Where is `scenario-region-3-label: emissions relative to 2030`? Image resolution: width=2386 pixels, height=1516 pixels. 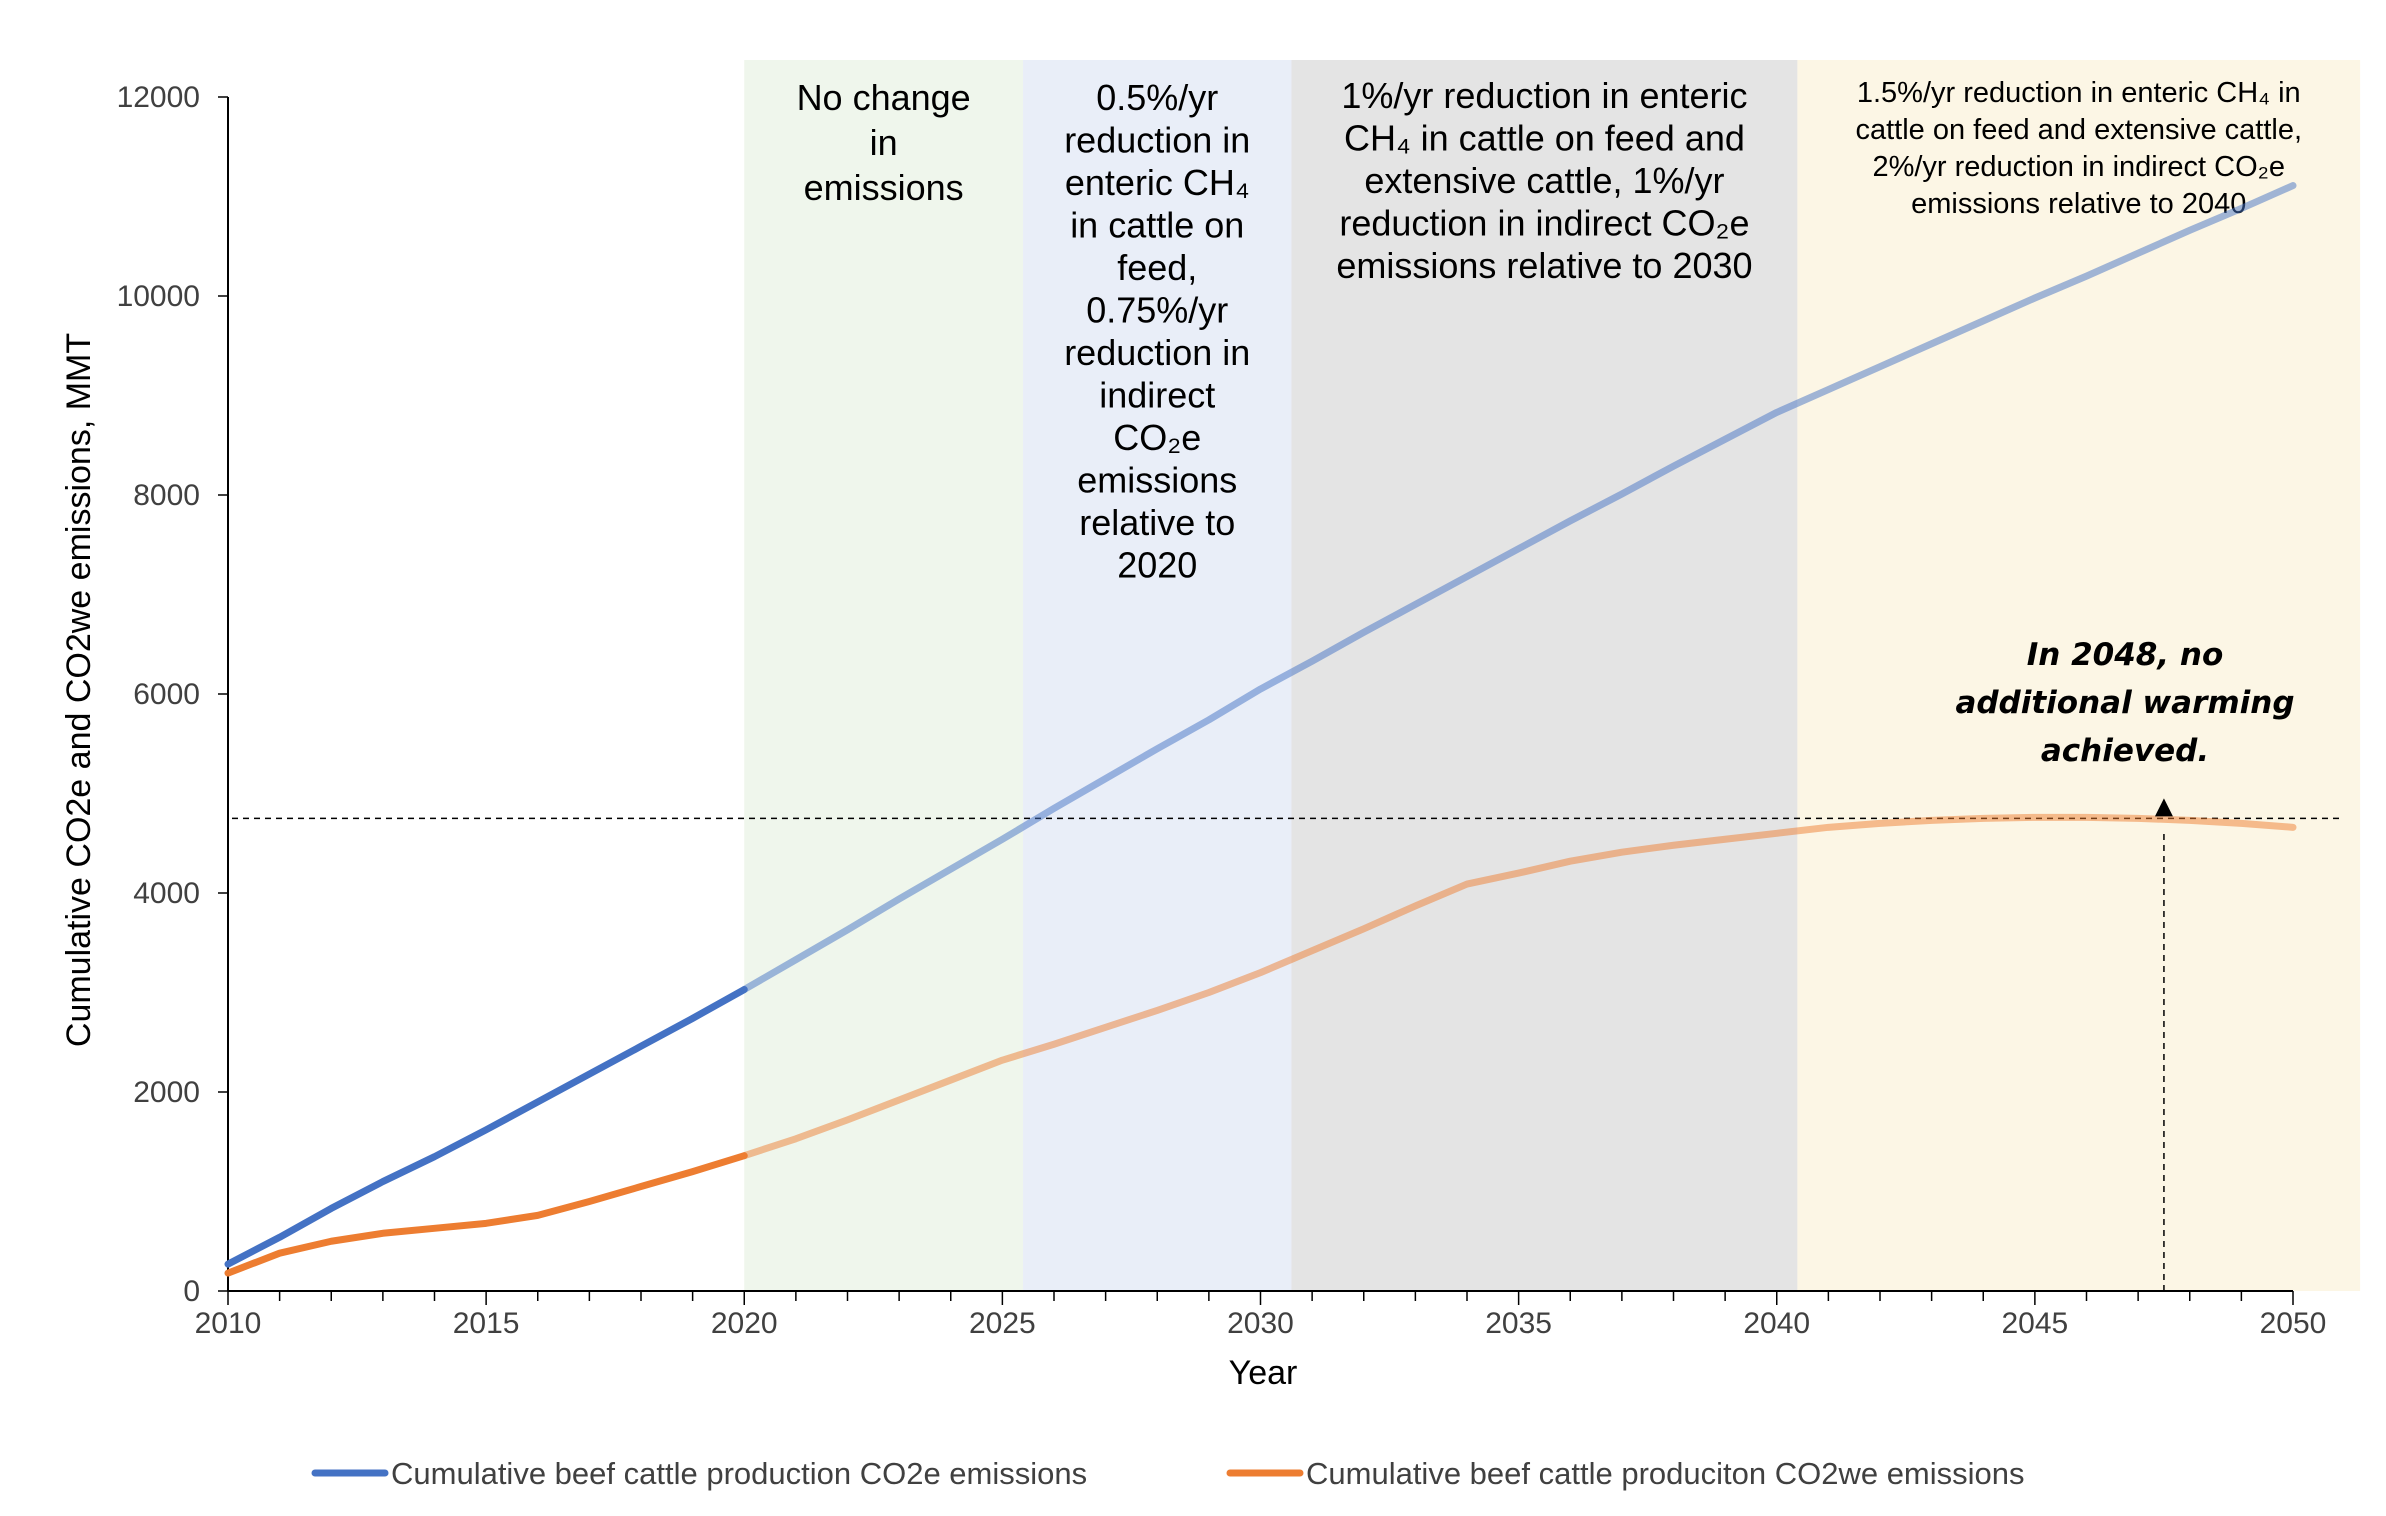
scenario-region-3-label: emissions relative to 2030 is located at coordinates (1544, 265).